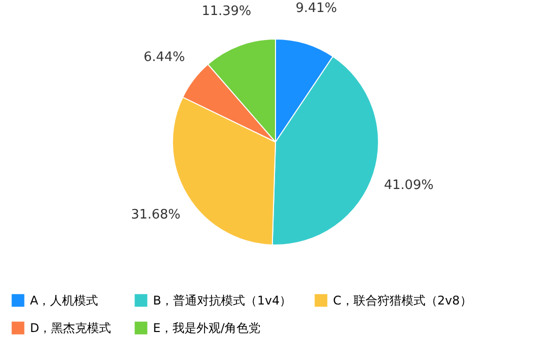 This screenshot has width=551, height=347. Describe the element at coordinates (64, 300) in the screenshot. I see `legend-label: A，人机模式` at that location.